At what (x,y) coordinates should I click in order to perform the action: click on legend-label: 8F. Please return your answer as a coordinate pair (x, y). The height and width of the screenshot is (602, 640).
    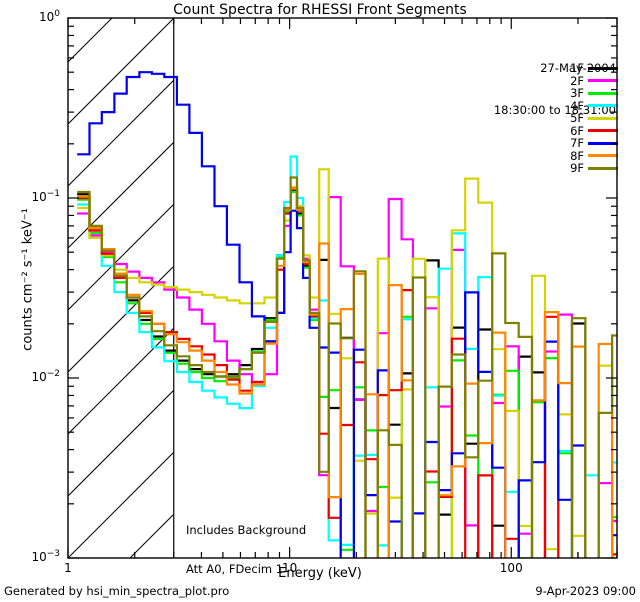
    Looking at the image, I should click on (577, 155).